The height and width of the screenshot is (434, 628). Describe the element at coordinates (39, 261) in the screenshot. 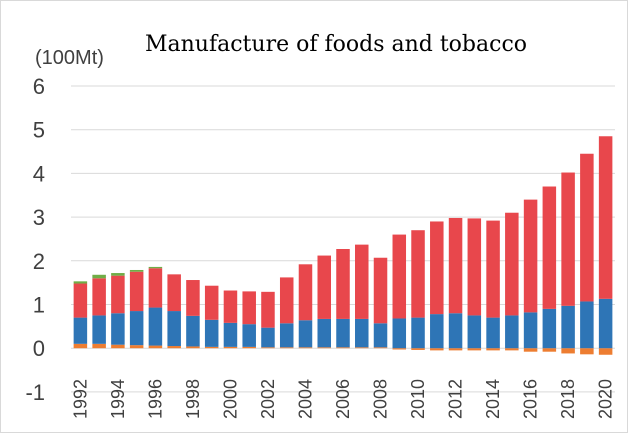

I see `y-tick-label: 2` at that location.